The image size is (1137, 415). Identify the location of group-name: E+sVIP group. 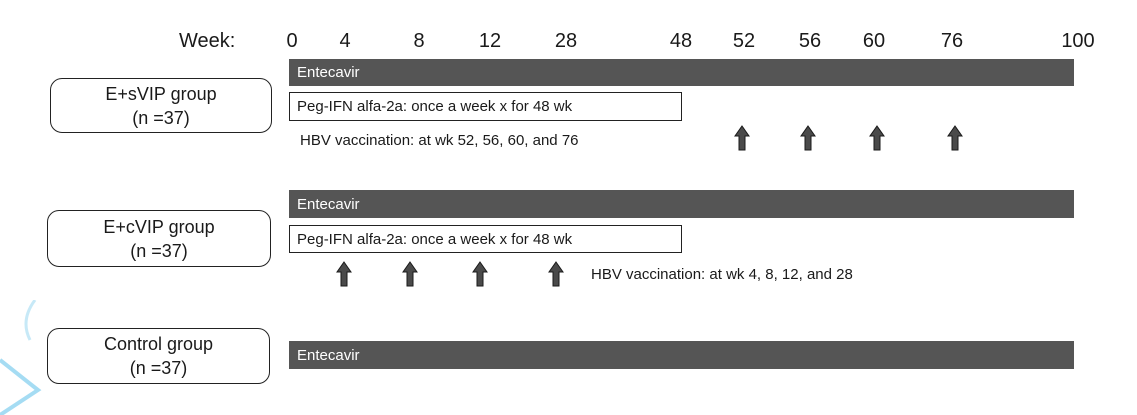
(161, 93).